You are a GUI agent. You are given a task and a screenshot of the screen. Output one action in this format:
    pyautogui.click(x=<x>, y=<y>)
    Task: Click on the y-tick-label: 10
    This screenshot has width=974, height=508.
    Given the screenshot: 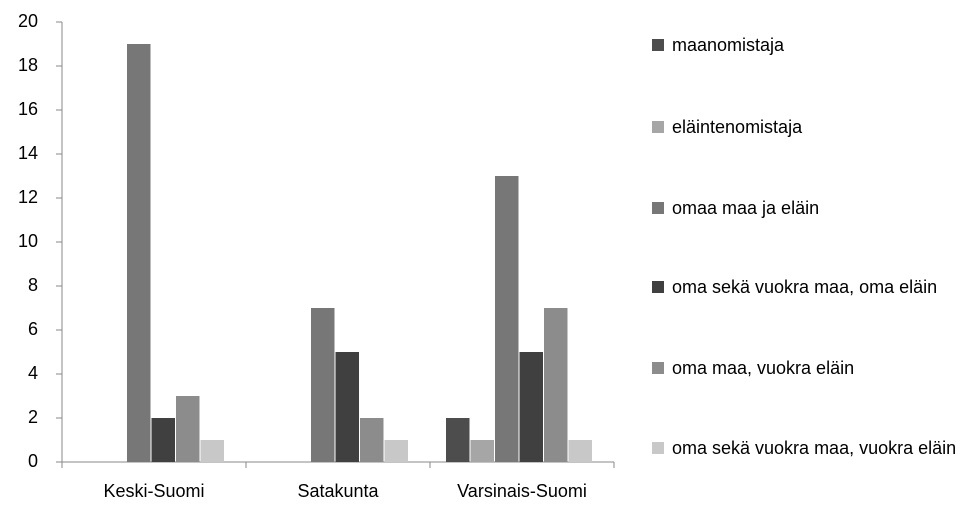 What is the action you would take?
    pyautogui.click(x=28, y=241)
    